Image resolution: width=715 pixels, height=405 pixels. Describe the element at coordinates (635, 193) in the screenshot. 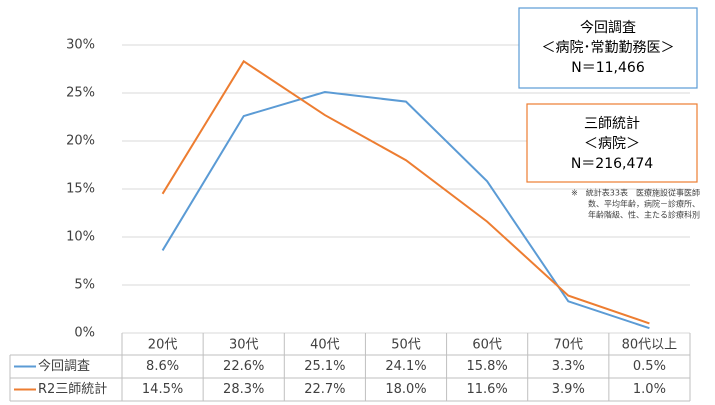

I see `note-text: ※ 統計表33表 医療施設従事医師` at that location.